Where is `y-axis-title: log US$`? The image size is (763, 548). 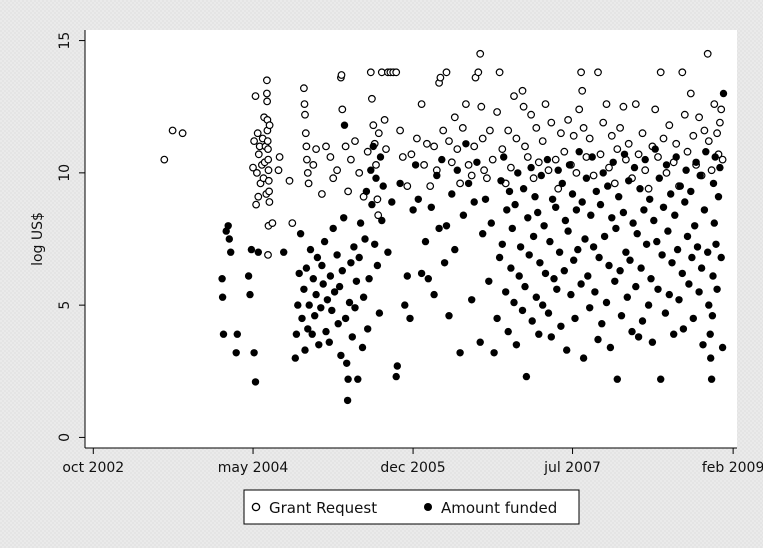
y-axis-title: log US$ is located at coordinates (38, 239).